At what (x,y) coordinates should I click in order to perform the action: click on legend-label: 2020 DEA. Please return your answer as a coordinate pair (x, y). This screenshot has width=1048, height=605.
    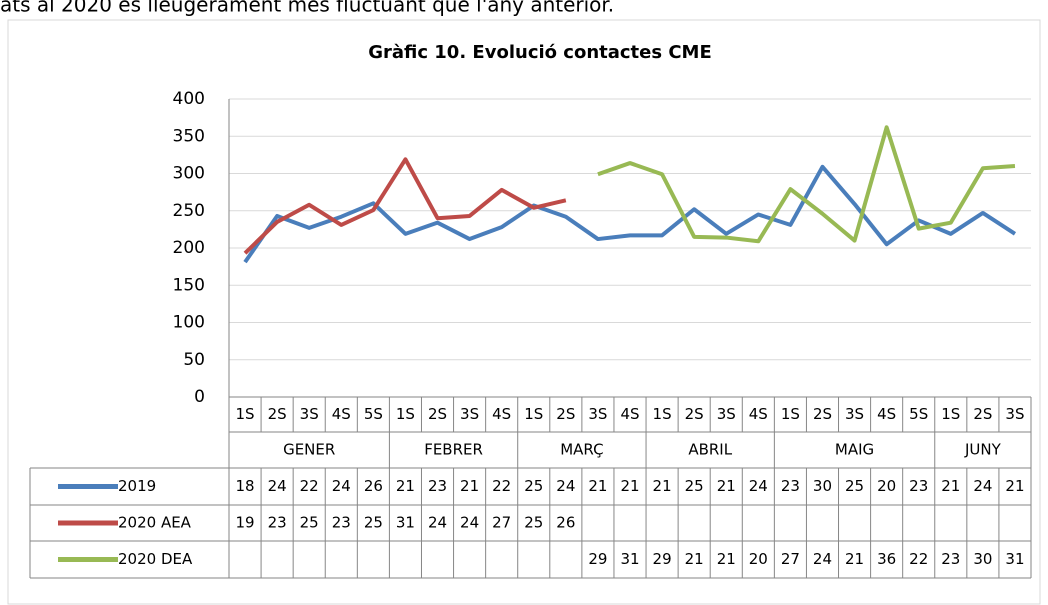
    Looking at the image, I should click on (155, 559).